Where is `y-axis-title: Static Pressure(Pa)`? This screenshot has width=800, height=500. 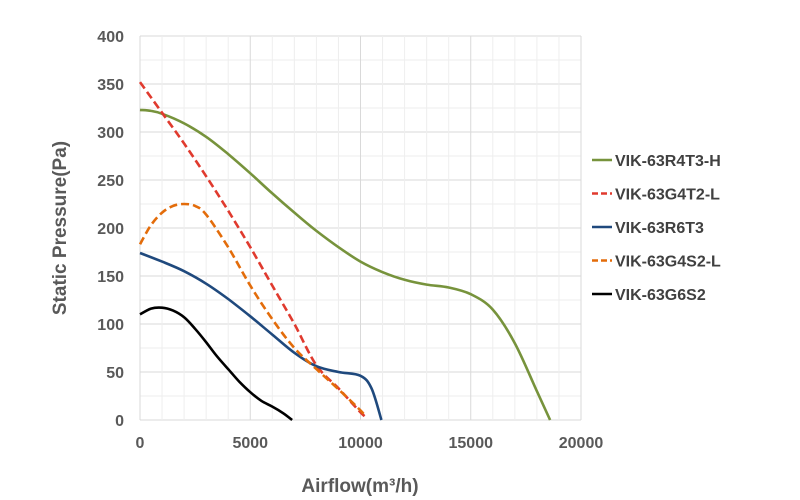
y-axis-title: Static Pressure(Pa) is located at coordinates (60, 228).